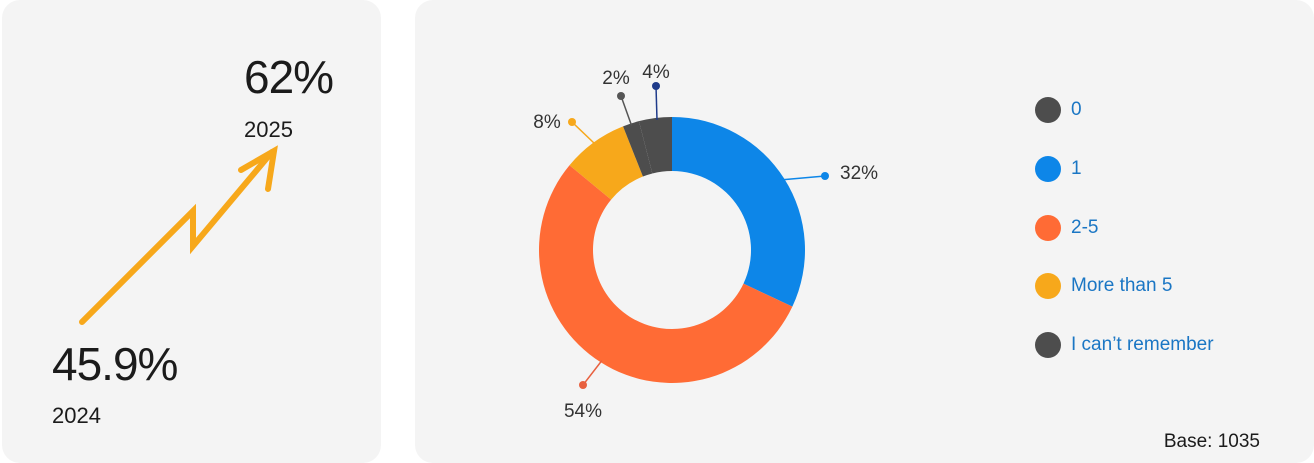 This screenshot has height=463, width=1314. What do you see at coordinates (656, 72) in the screenshot?
I see `data-label-4: 4%` at bounding box center [656, 72].